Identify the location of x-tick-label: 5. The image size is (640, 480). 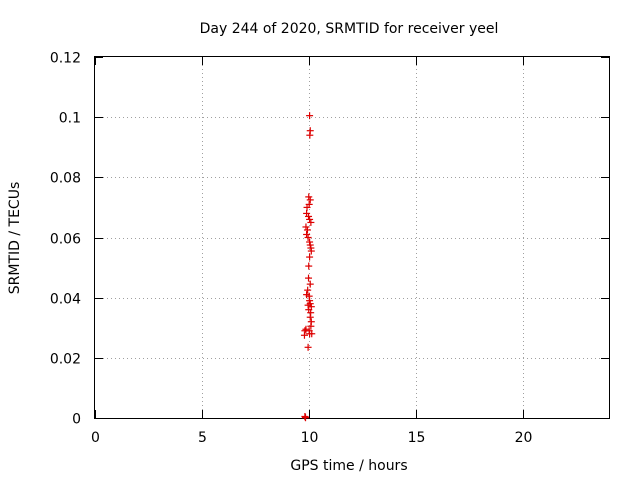
(202, 438).